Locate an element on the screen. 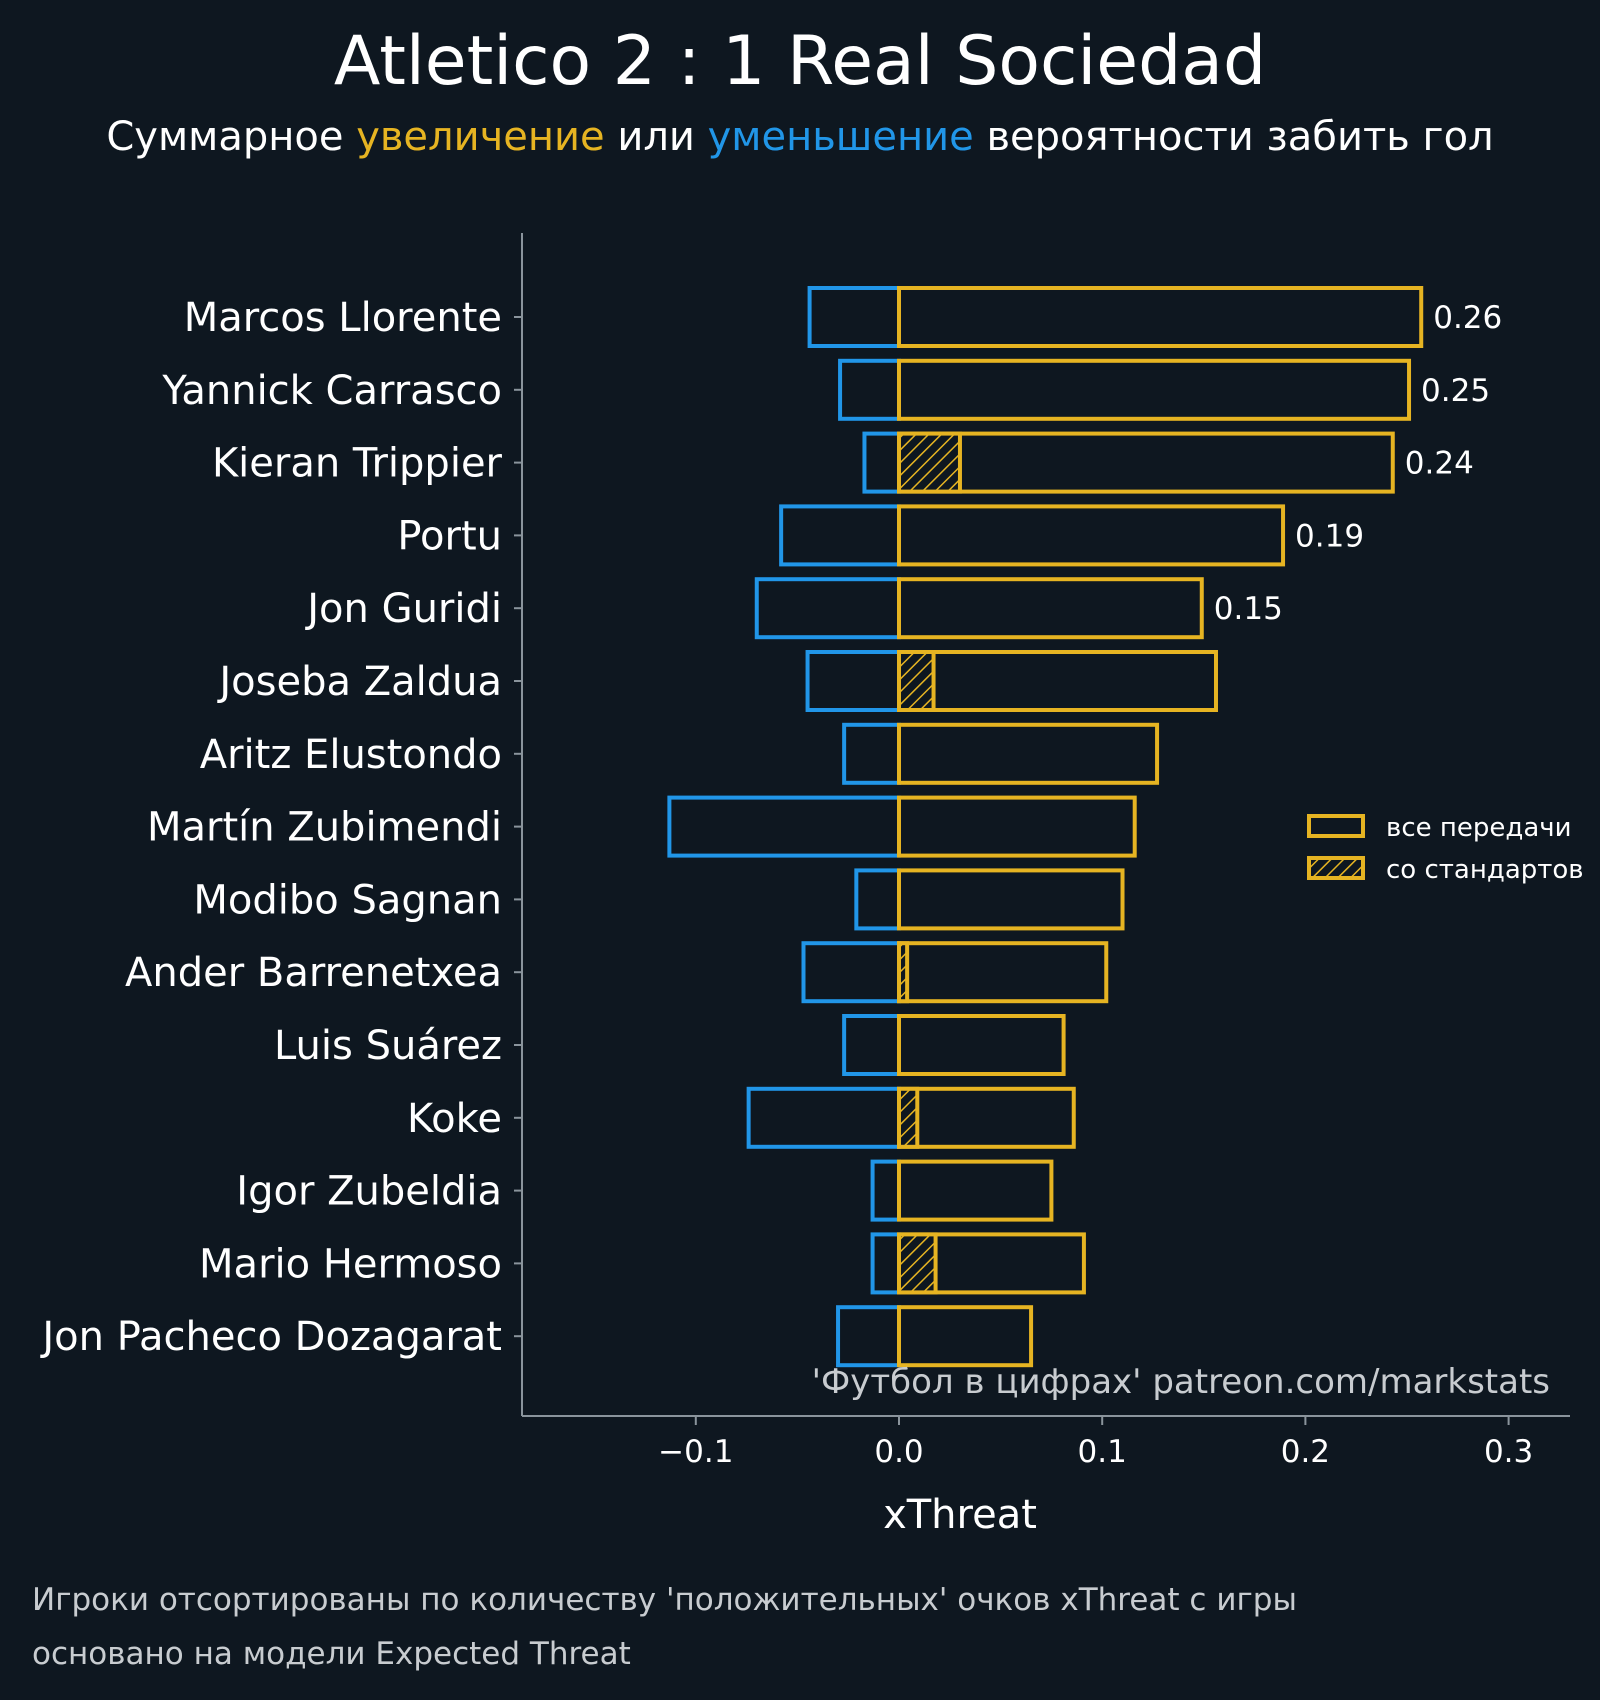  y-tick-label: Yannick Carrasco is located at coordinates (331, 391).